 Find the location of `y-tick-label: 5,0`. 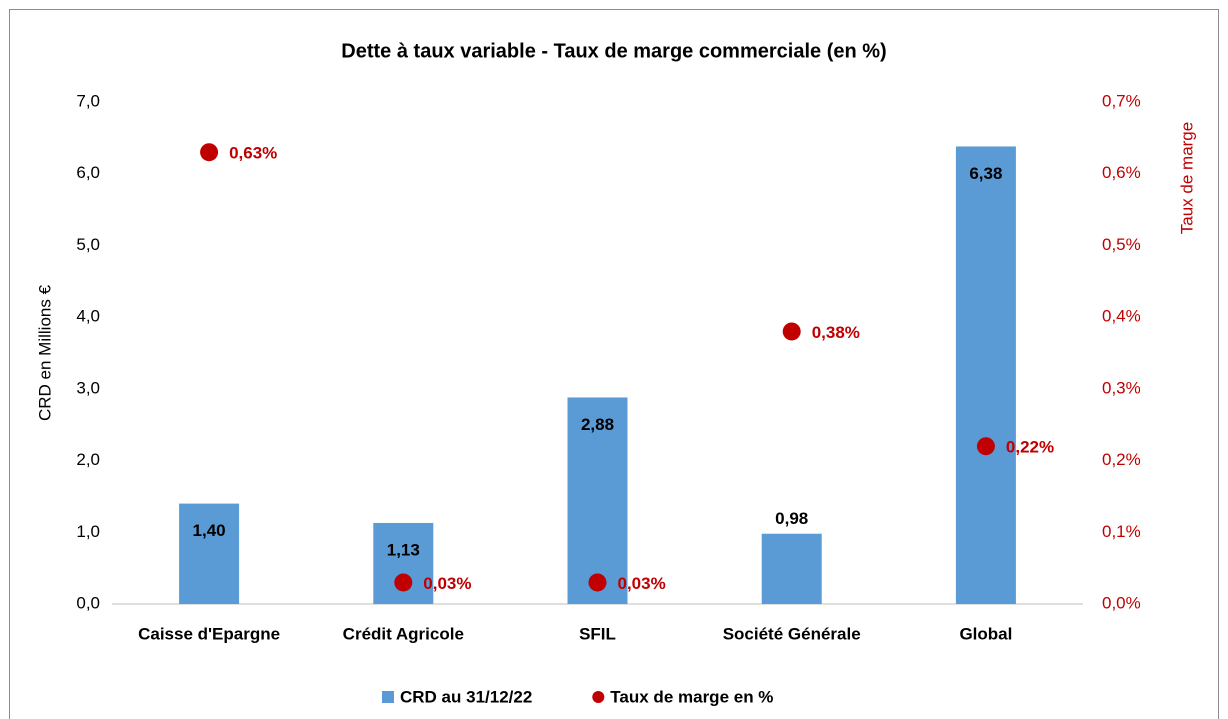

y-tick-label: 5,0 is located at coordinates (88, 244).